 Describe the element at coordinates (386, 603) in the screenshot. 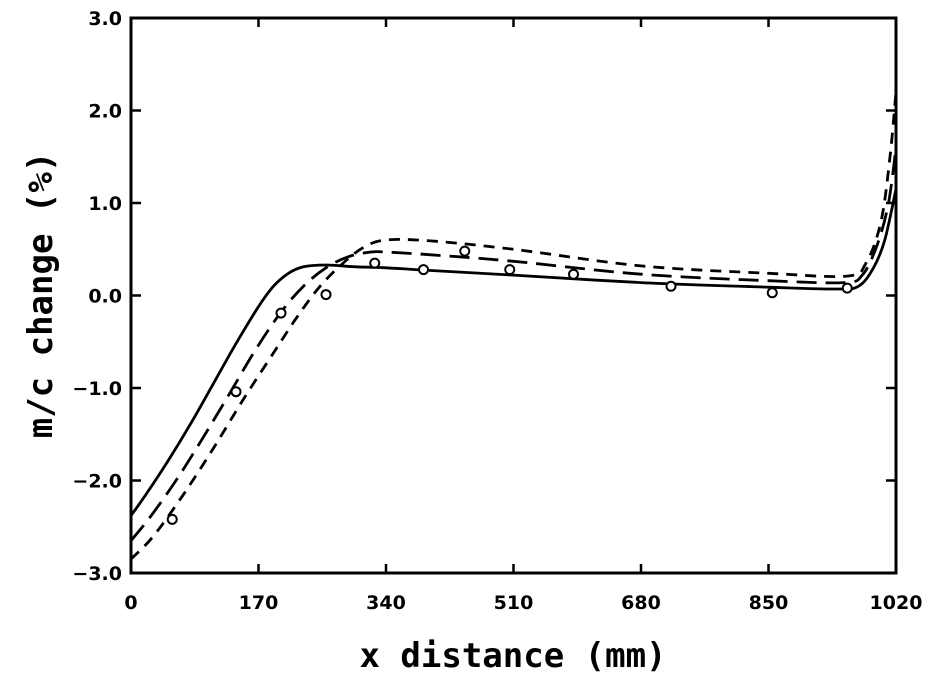

I see `x-tick-label: 340` at that location.